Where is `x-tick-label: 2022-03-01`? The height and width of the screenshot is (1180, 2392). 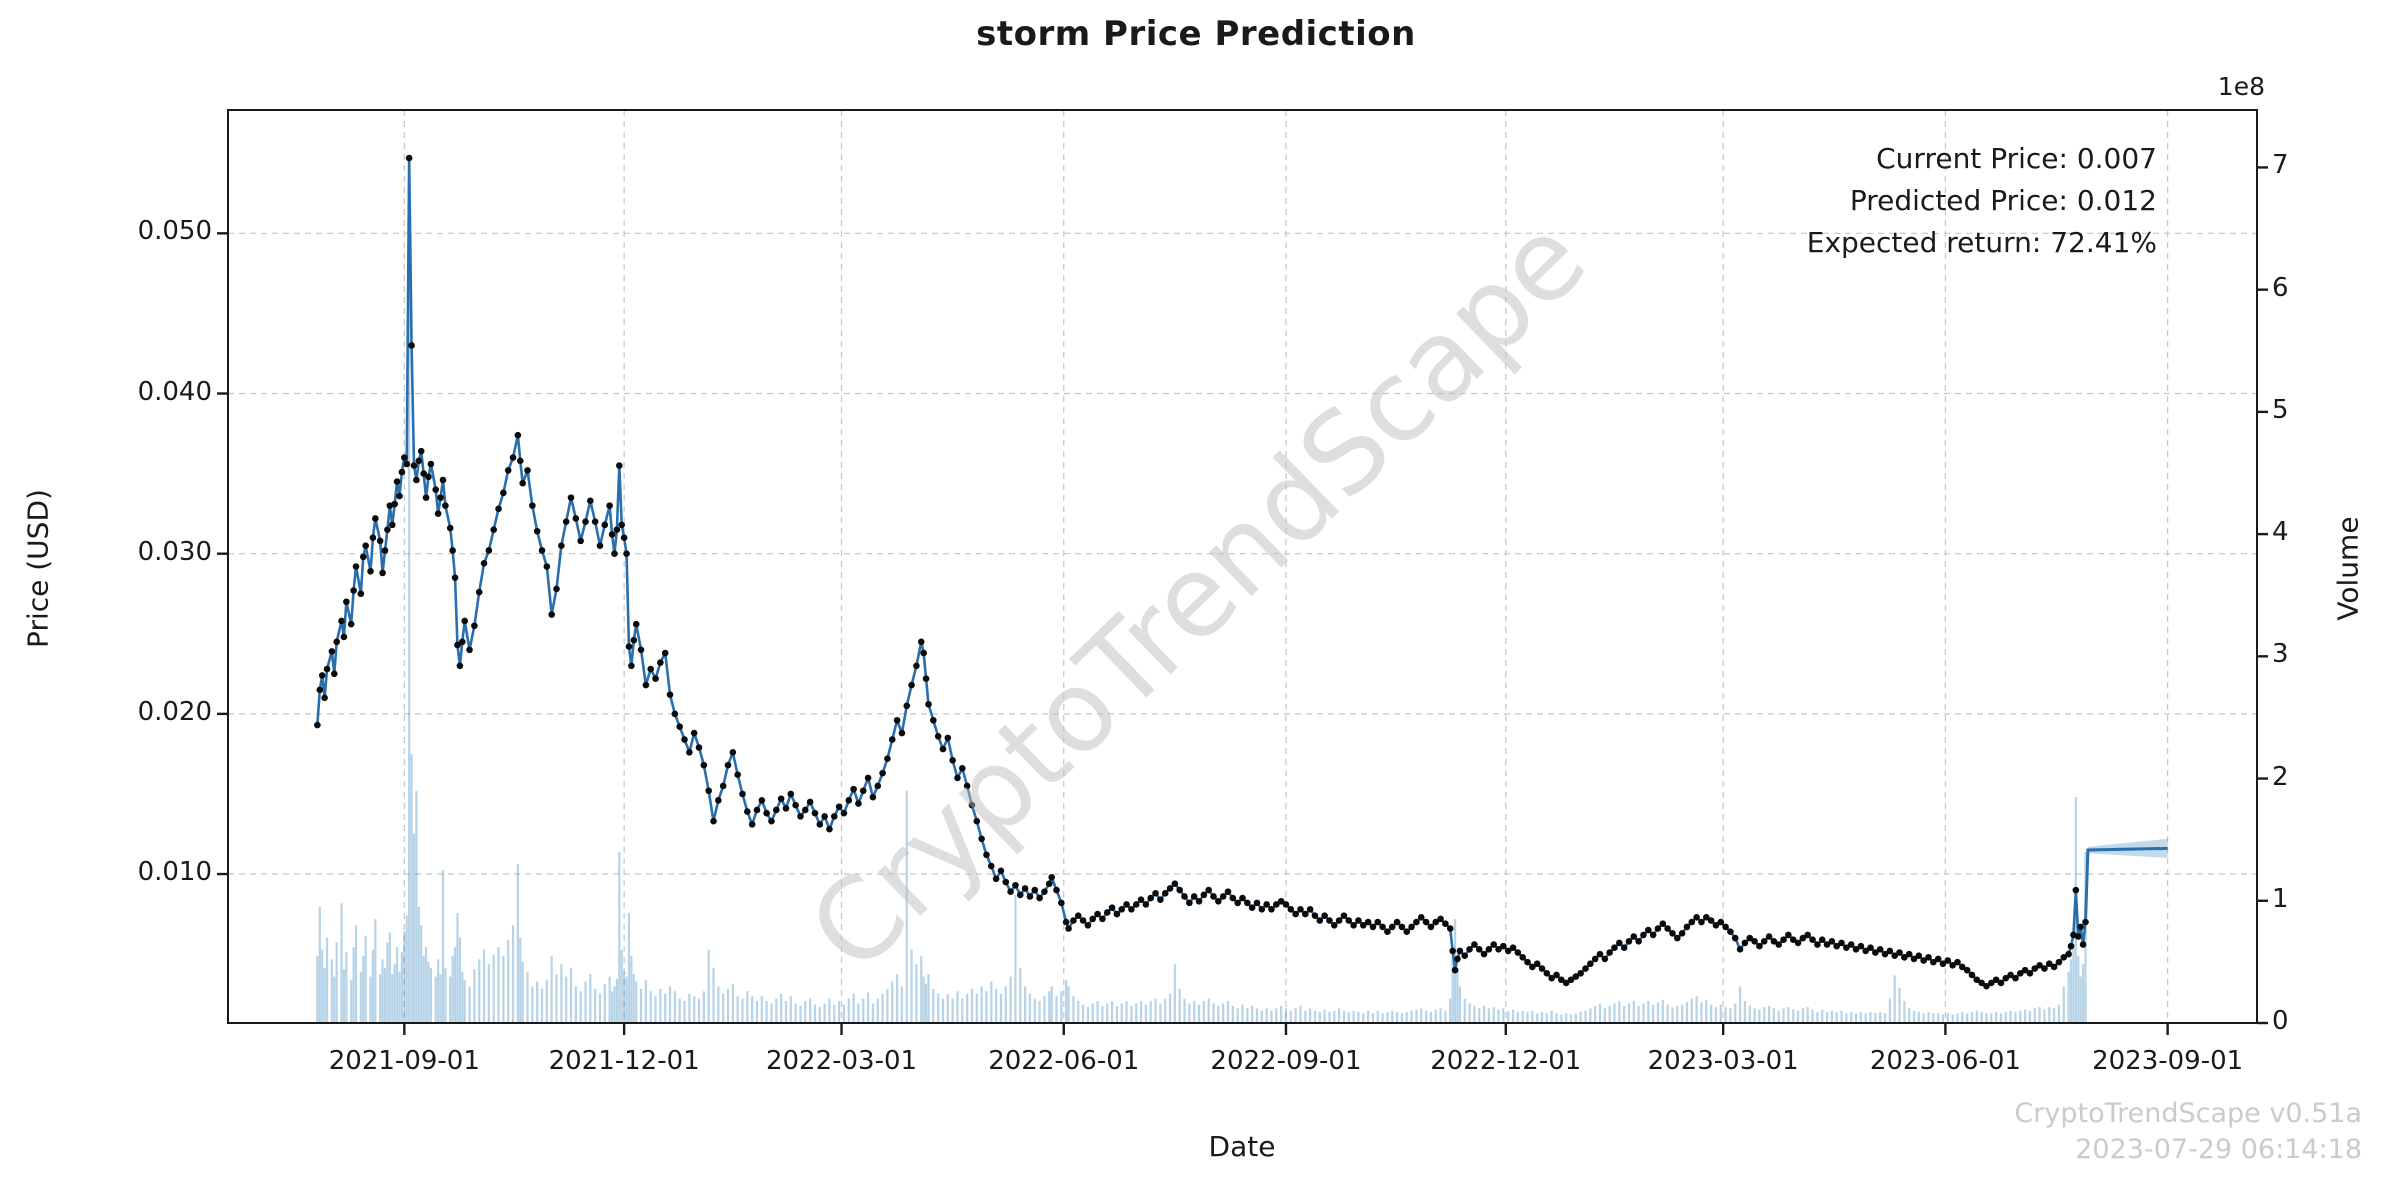
x-tick-label: 2022-03-01 is located at coordinates (841, 1061).